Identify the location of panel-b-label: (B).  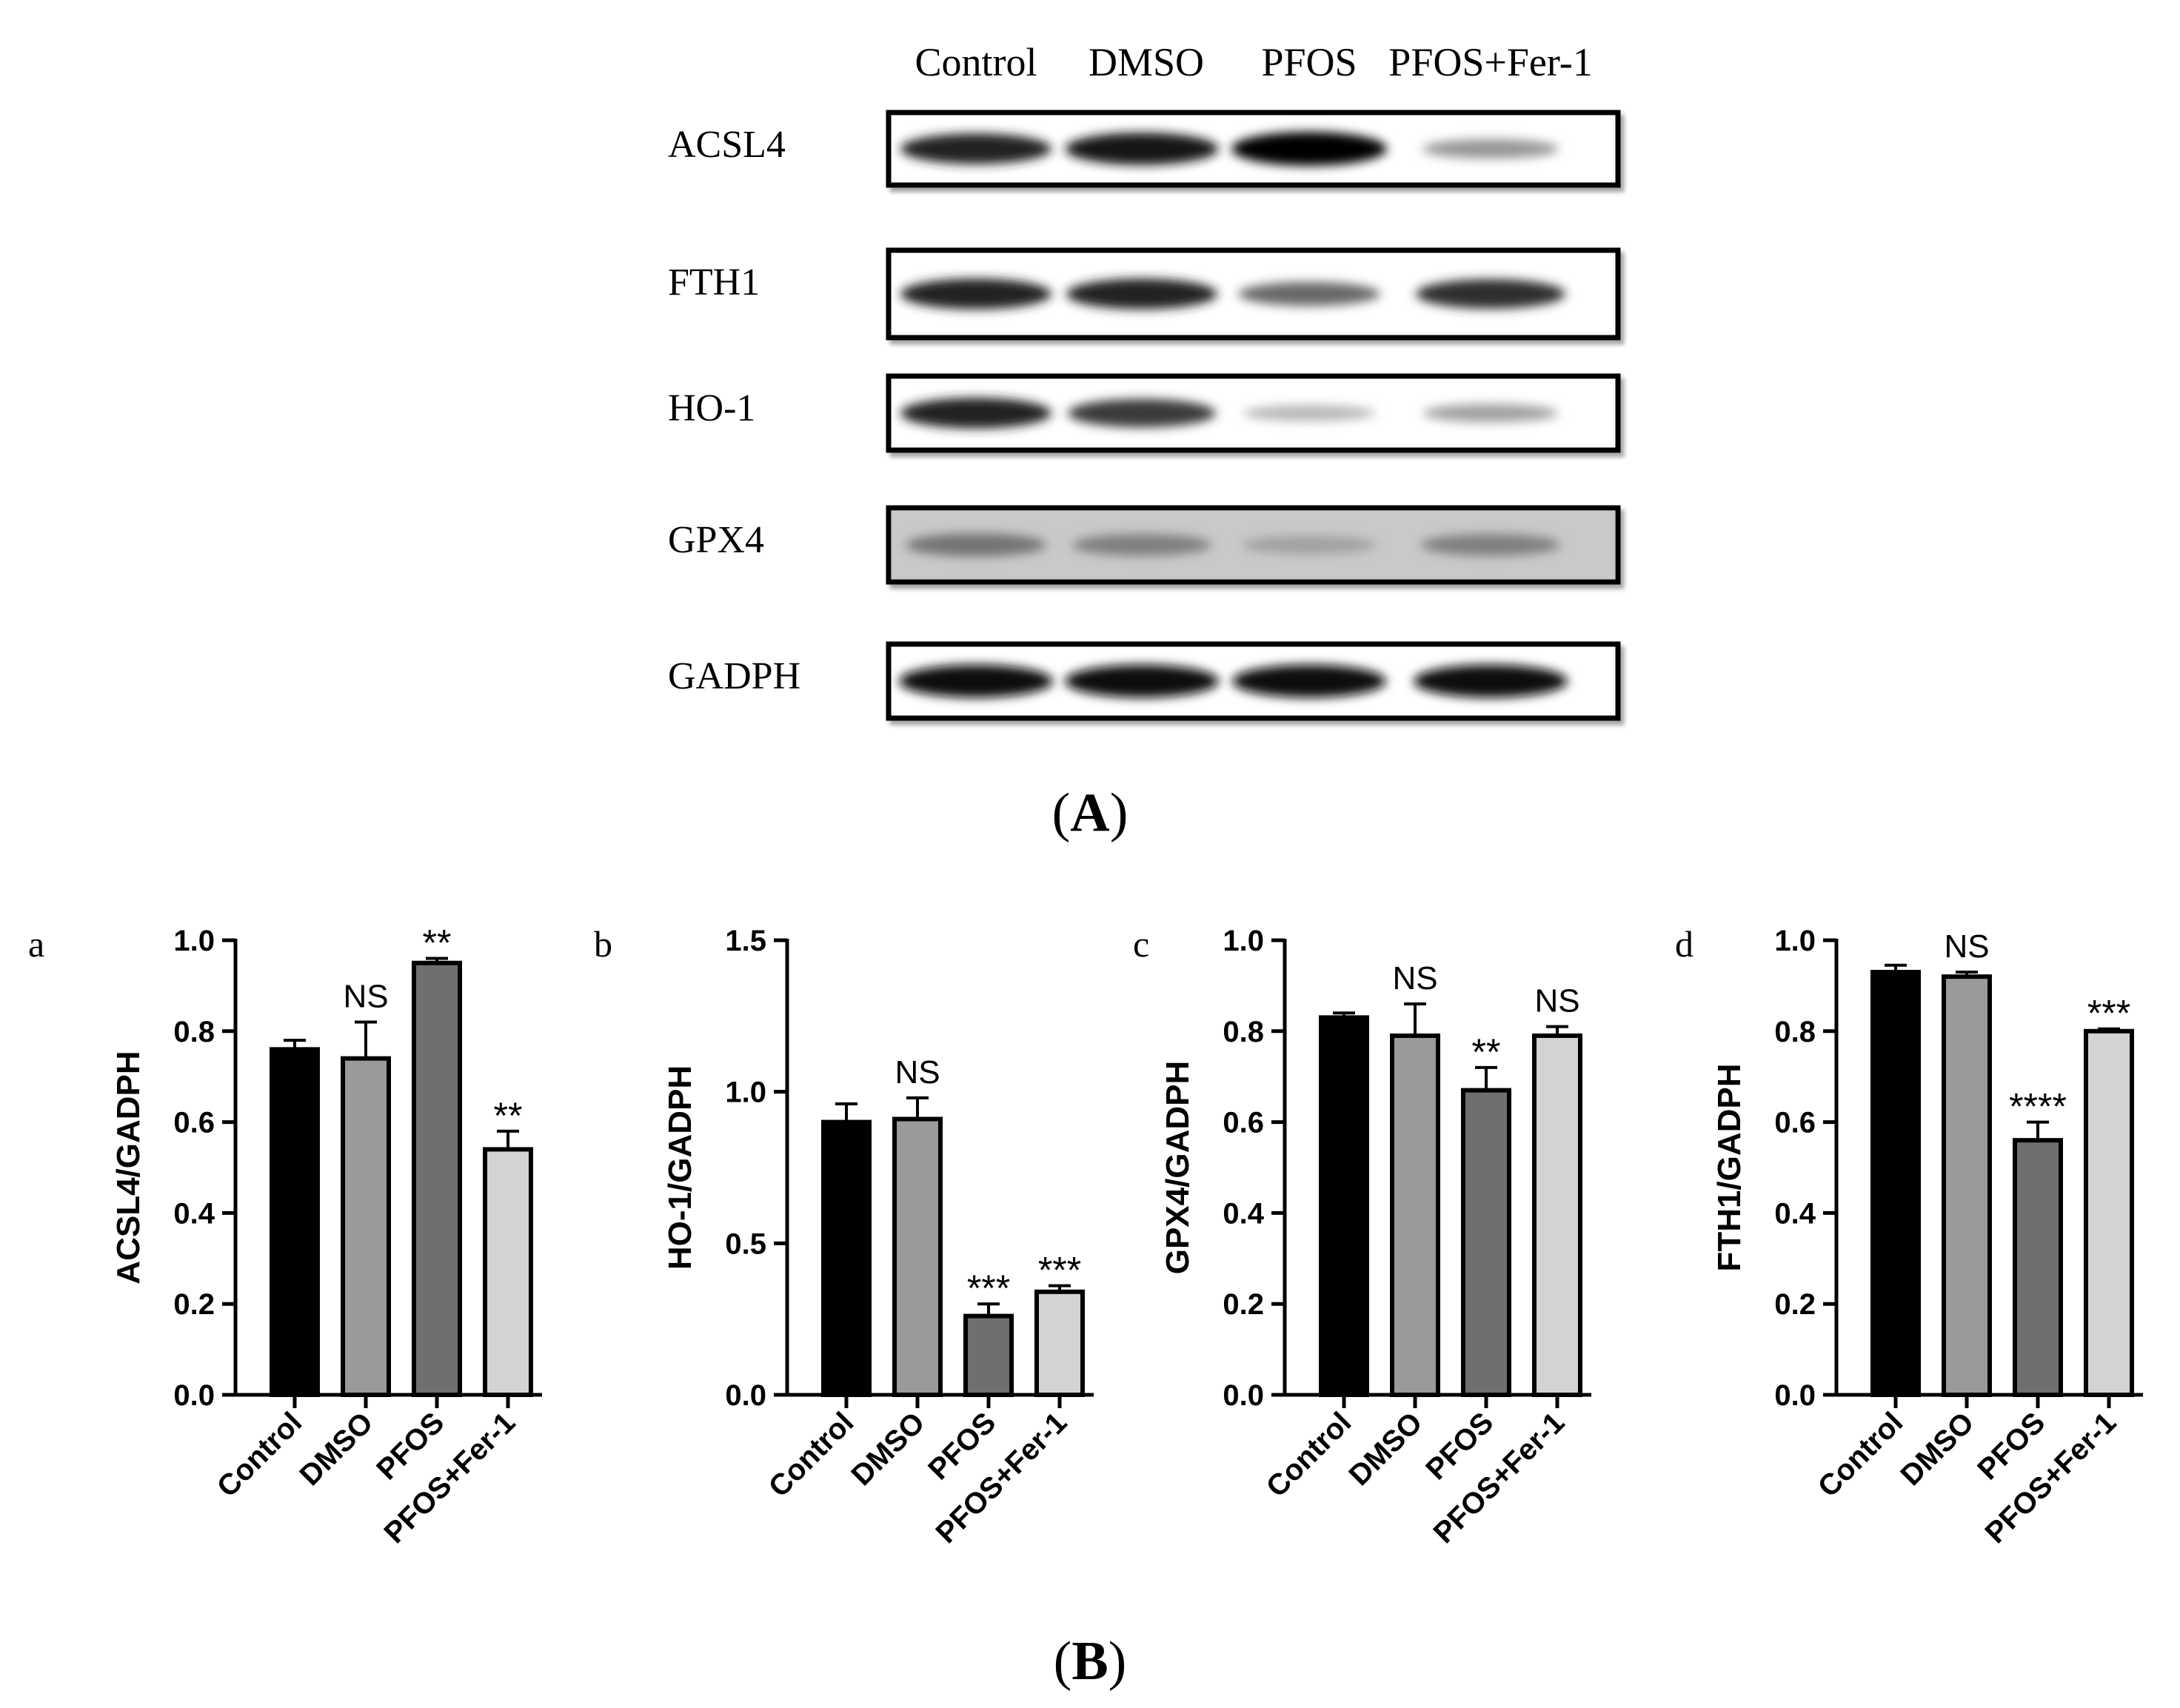
(1090, 1661).